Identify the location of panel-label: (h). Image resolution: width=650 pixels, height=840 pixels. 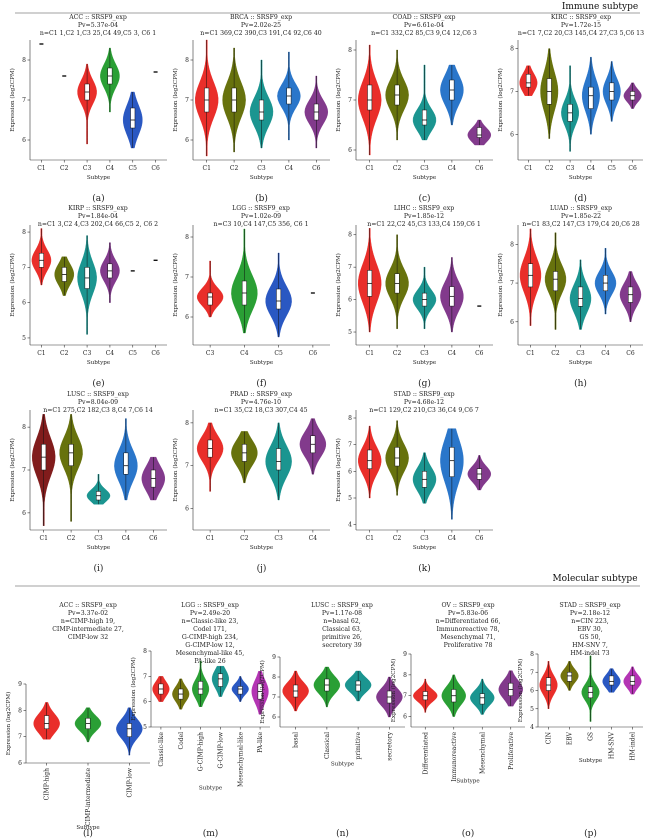
(580, 383).